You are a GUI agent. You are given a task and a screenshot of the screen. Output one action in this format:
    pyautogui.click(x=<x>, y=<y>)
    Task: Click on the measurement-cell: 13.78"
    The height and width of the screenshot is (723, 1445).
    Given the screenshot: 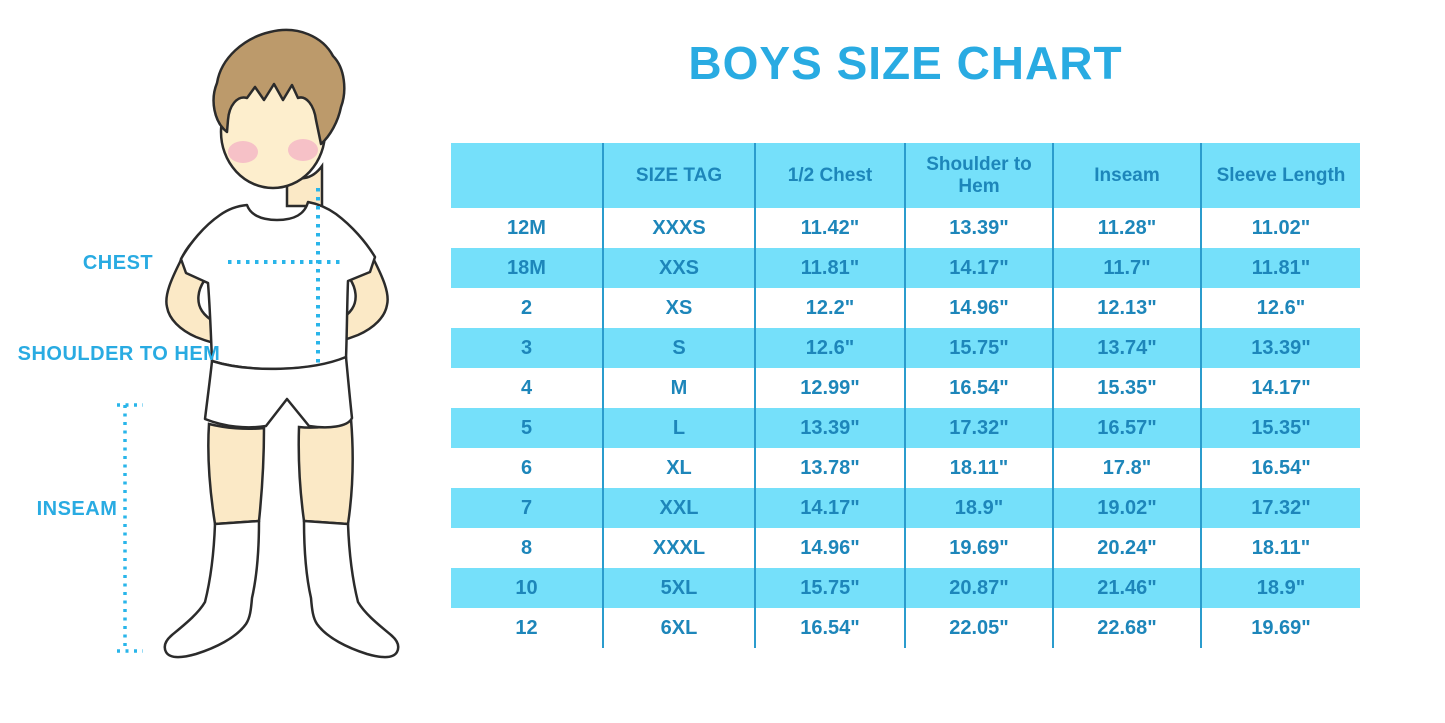 What is the action you would take?
    pyautogui.click(x=829, y=468)
    